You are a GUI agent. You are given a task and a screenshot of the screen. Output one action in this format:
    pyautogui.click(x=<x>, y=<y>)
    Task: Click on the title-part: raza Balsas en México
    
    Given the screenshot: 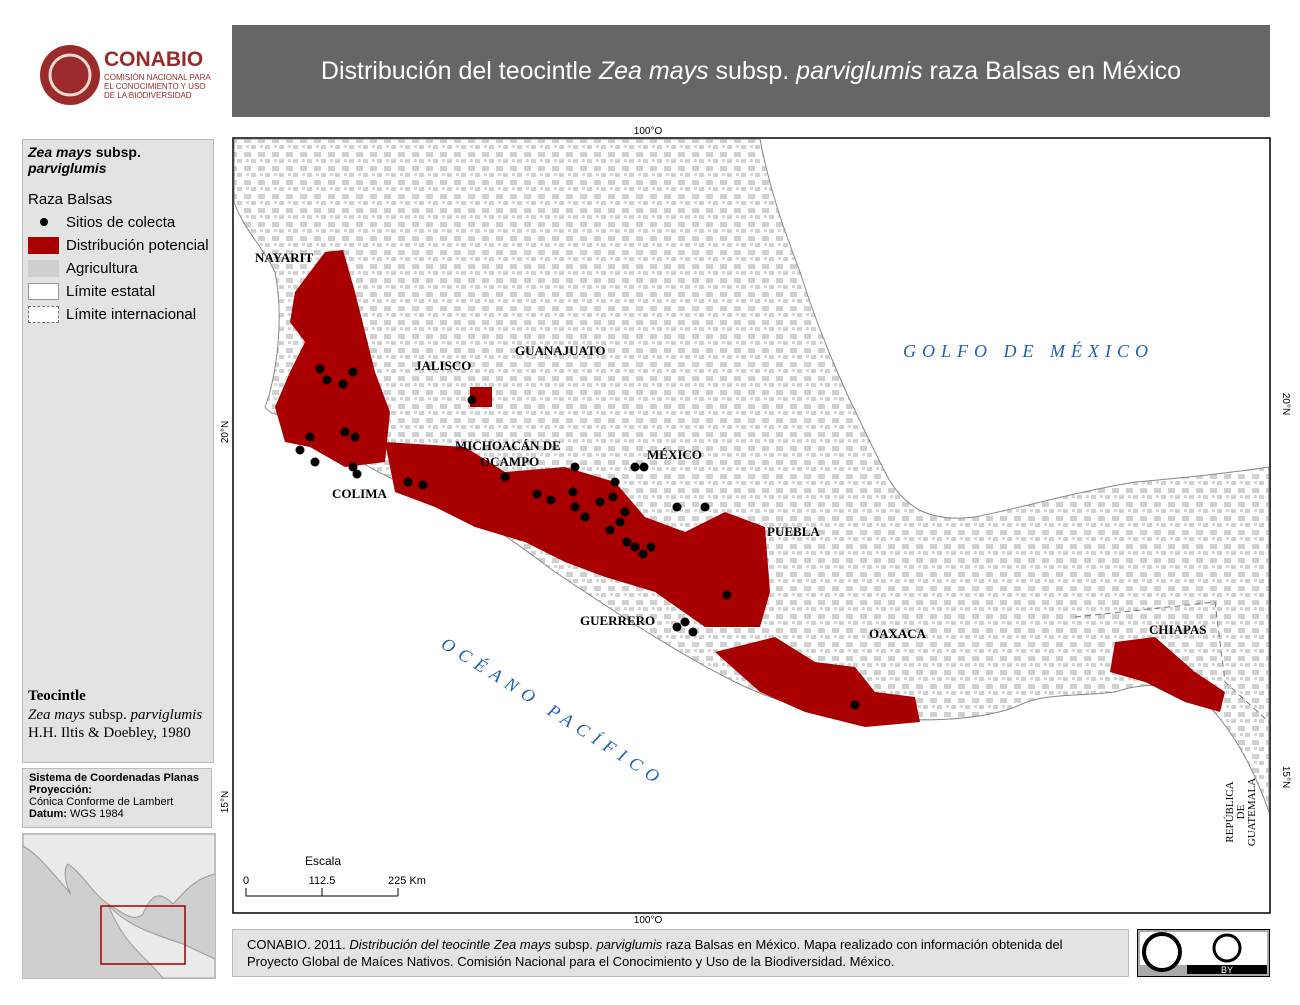 What is the action you would take?
    pyautogui.click(x=1052, y=70)
    